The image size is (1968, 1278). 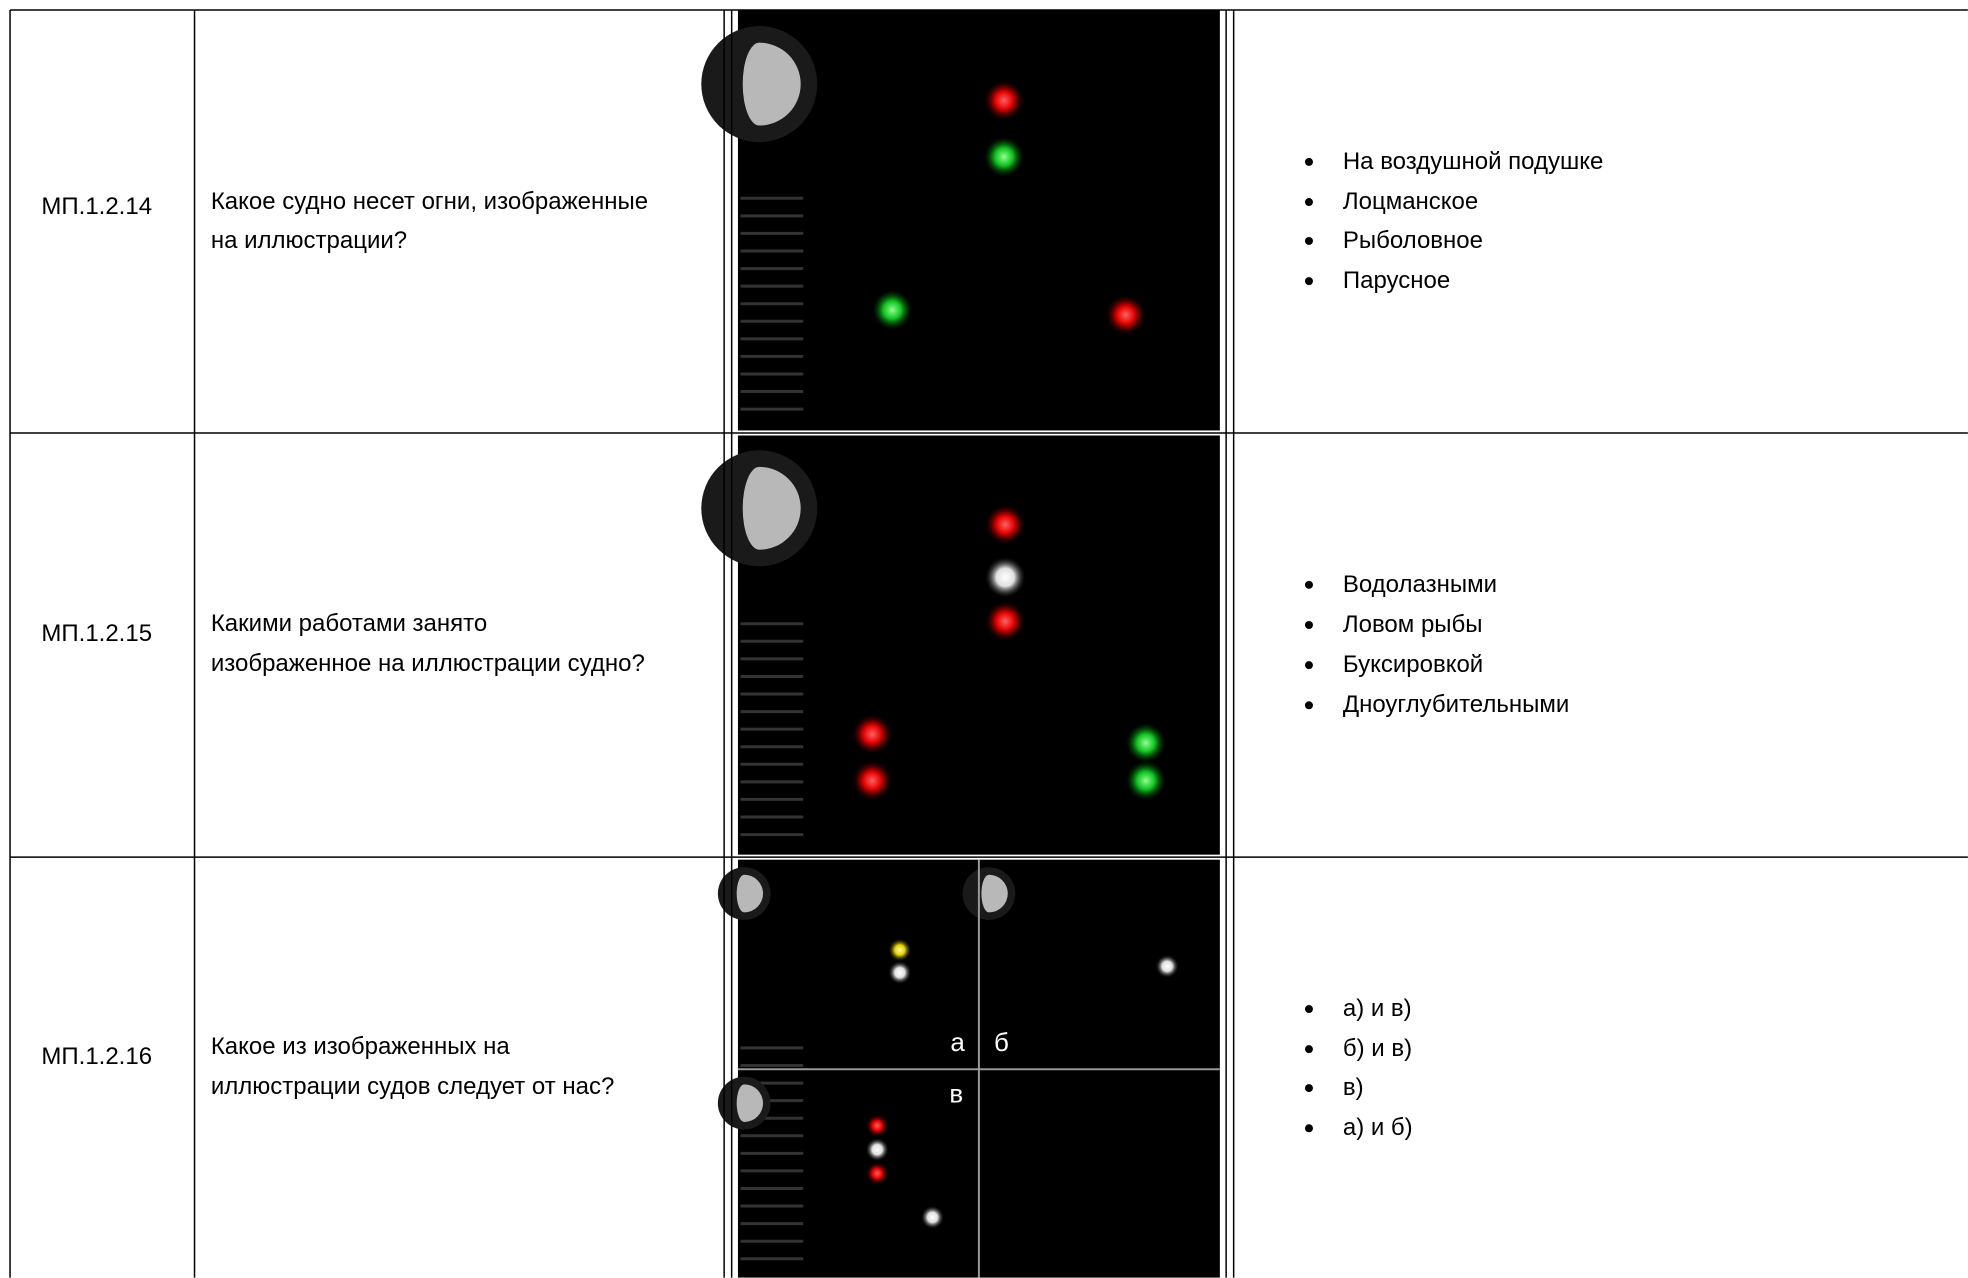 What do you see at coordinates (1377, 1009) in the screenshot?
I see `answer-option: а) и в)` at bounding box center [1377, 1009].